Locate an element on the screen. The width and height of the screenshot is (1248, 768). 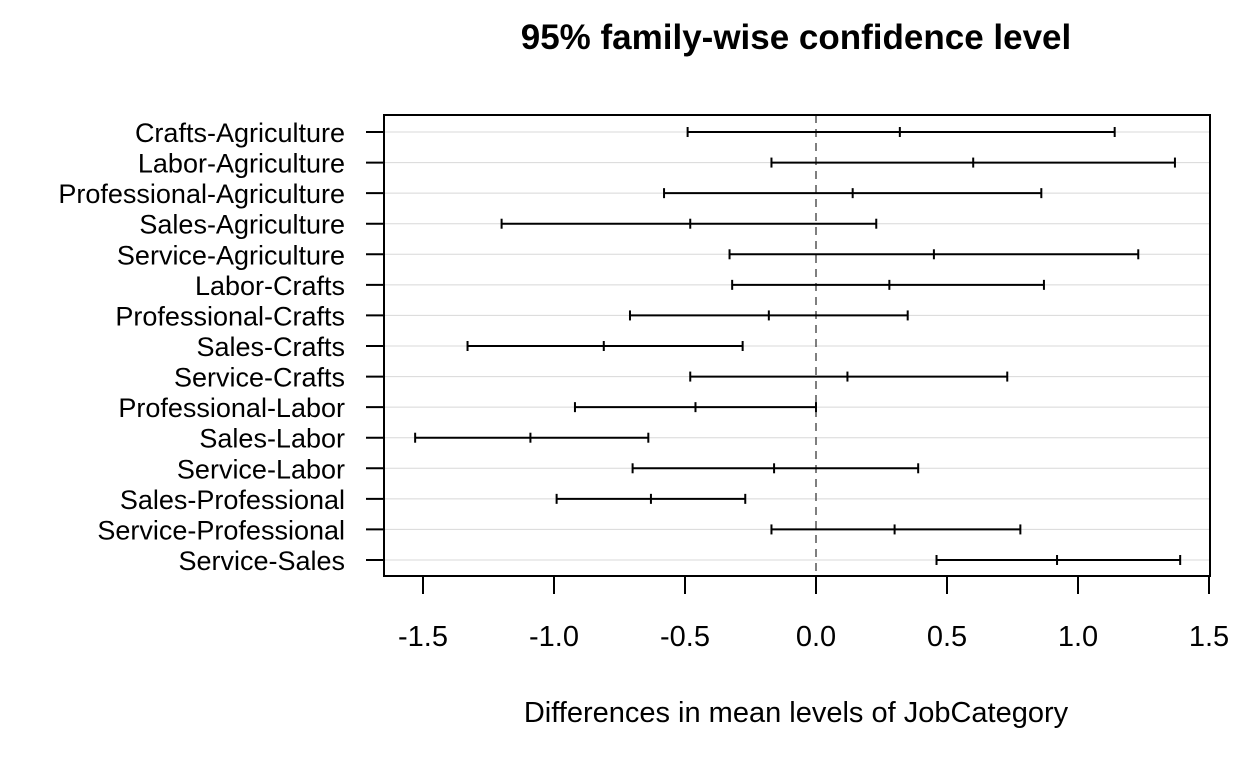
interval-service-labor is located at coordinates (775, 468).